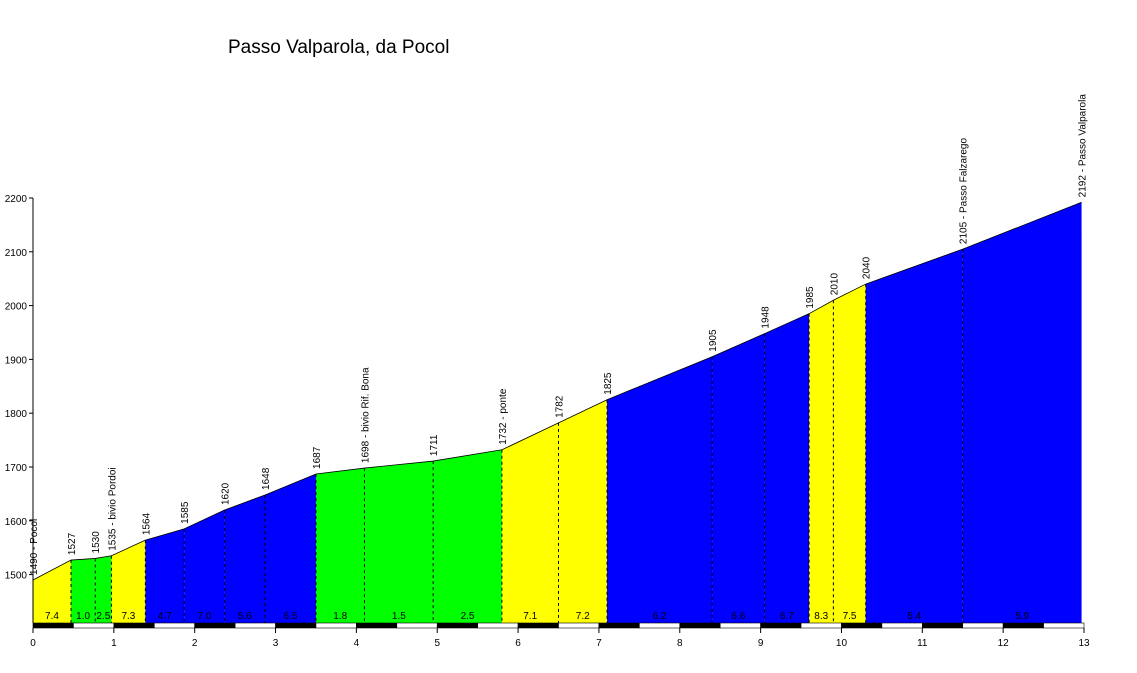 This screenshot has width=1137, height=673. Describe the element at coordinates (713, 340) in the screenshot. I see `point-elevation-label: 1905` at that location.